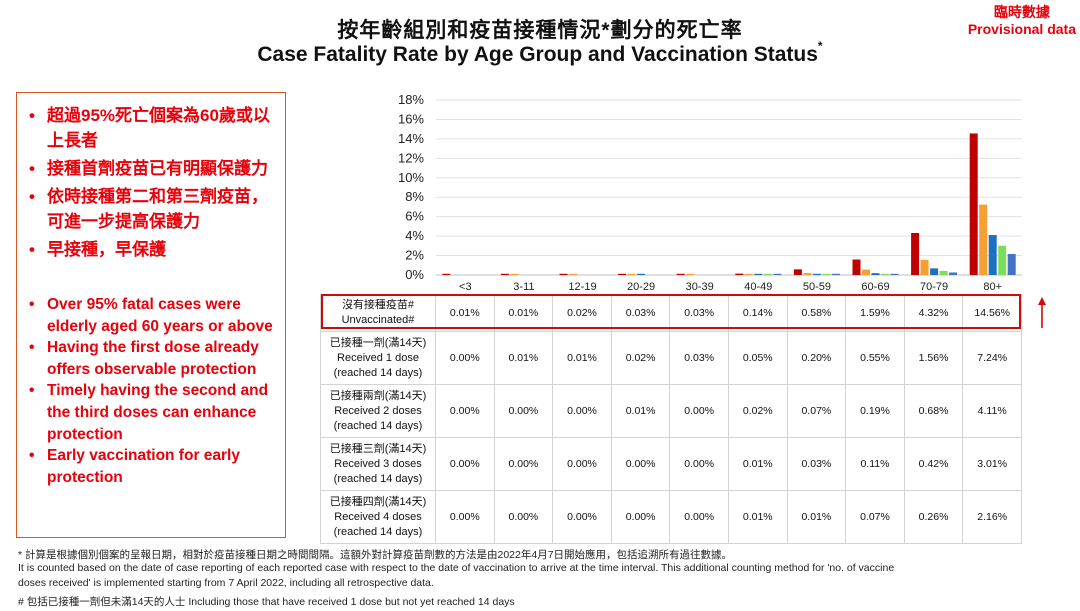 The height and width of the screenshot is (611, 1080). What do you see at coordinates (816, 313) in the screenshot?
I see `table-cell: 0.58%` at bounding box center [816, 313].